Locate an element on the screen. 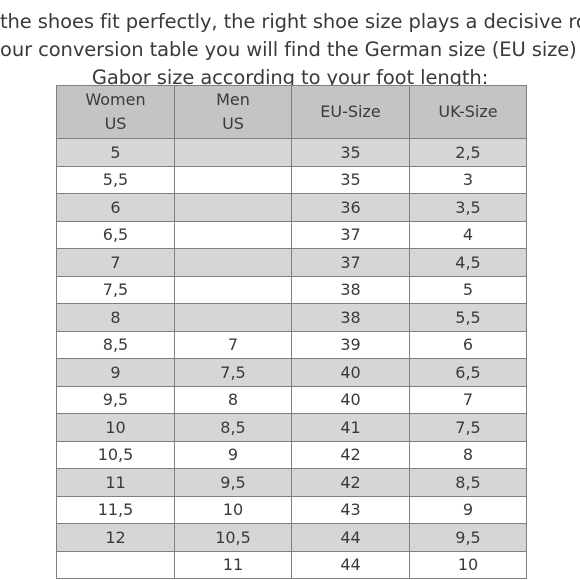 The height and width of the screenshot is (580, 580). women-us-cell: 11,5 is located at coordinates (115, 509).